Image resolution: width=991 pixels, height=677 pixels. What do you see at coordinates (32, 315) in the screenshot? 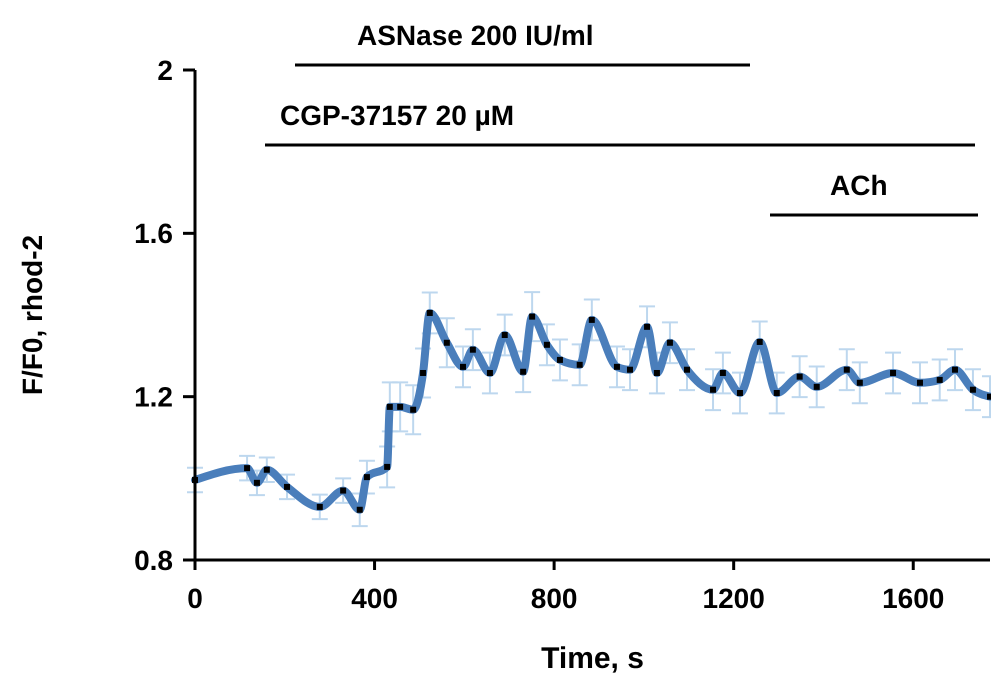
I see `y-axis-title: F/F0, rhod-2` at bounding box center [32, 315].